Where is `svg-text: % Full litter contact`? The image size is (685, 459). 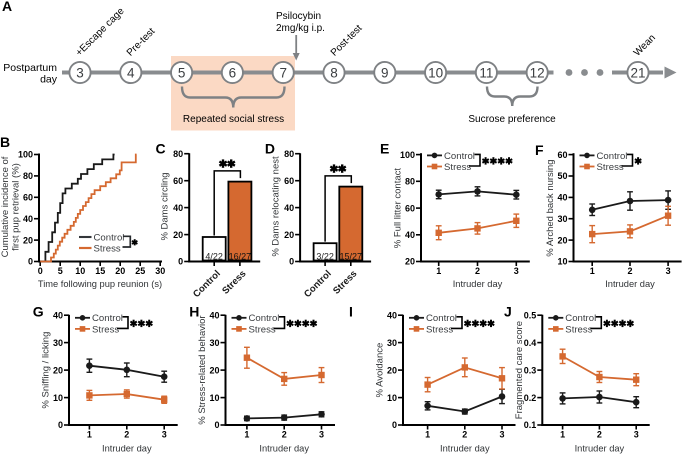 svg-text: % Full litter contact is located at coordinates (398, 208).